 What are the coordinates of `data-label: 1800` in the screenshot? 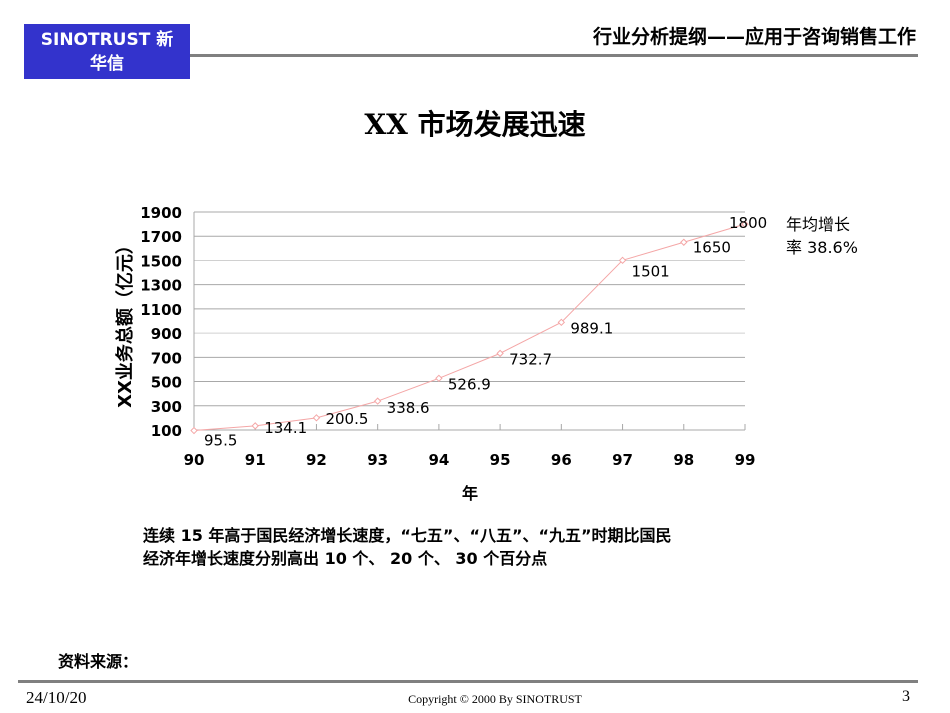 It's located at (748, 223).